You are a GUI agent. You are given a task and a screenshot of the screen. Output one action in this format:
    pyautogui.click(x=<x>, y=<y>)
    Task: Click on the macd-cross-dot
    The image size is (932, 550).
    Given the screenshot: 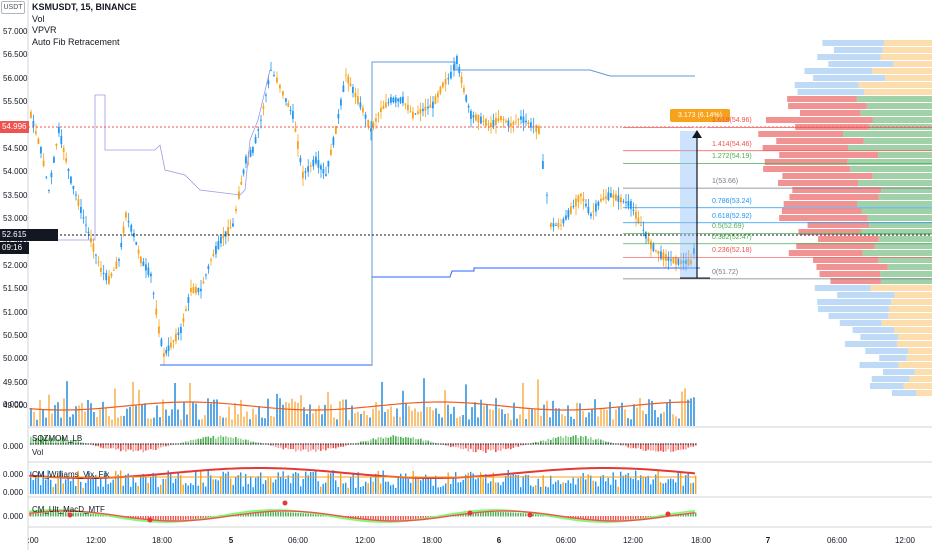 What is the action you would take?
    pyautogui.click(x=70, y=515)
    